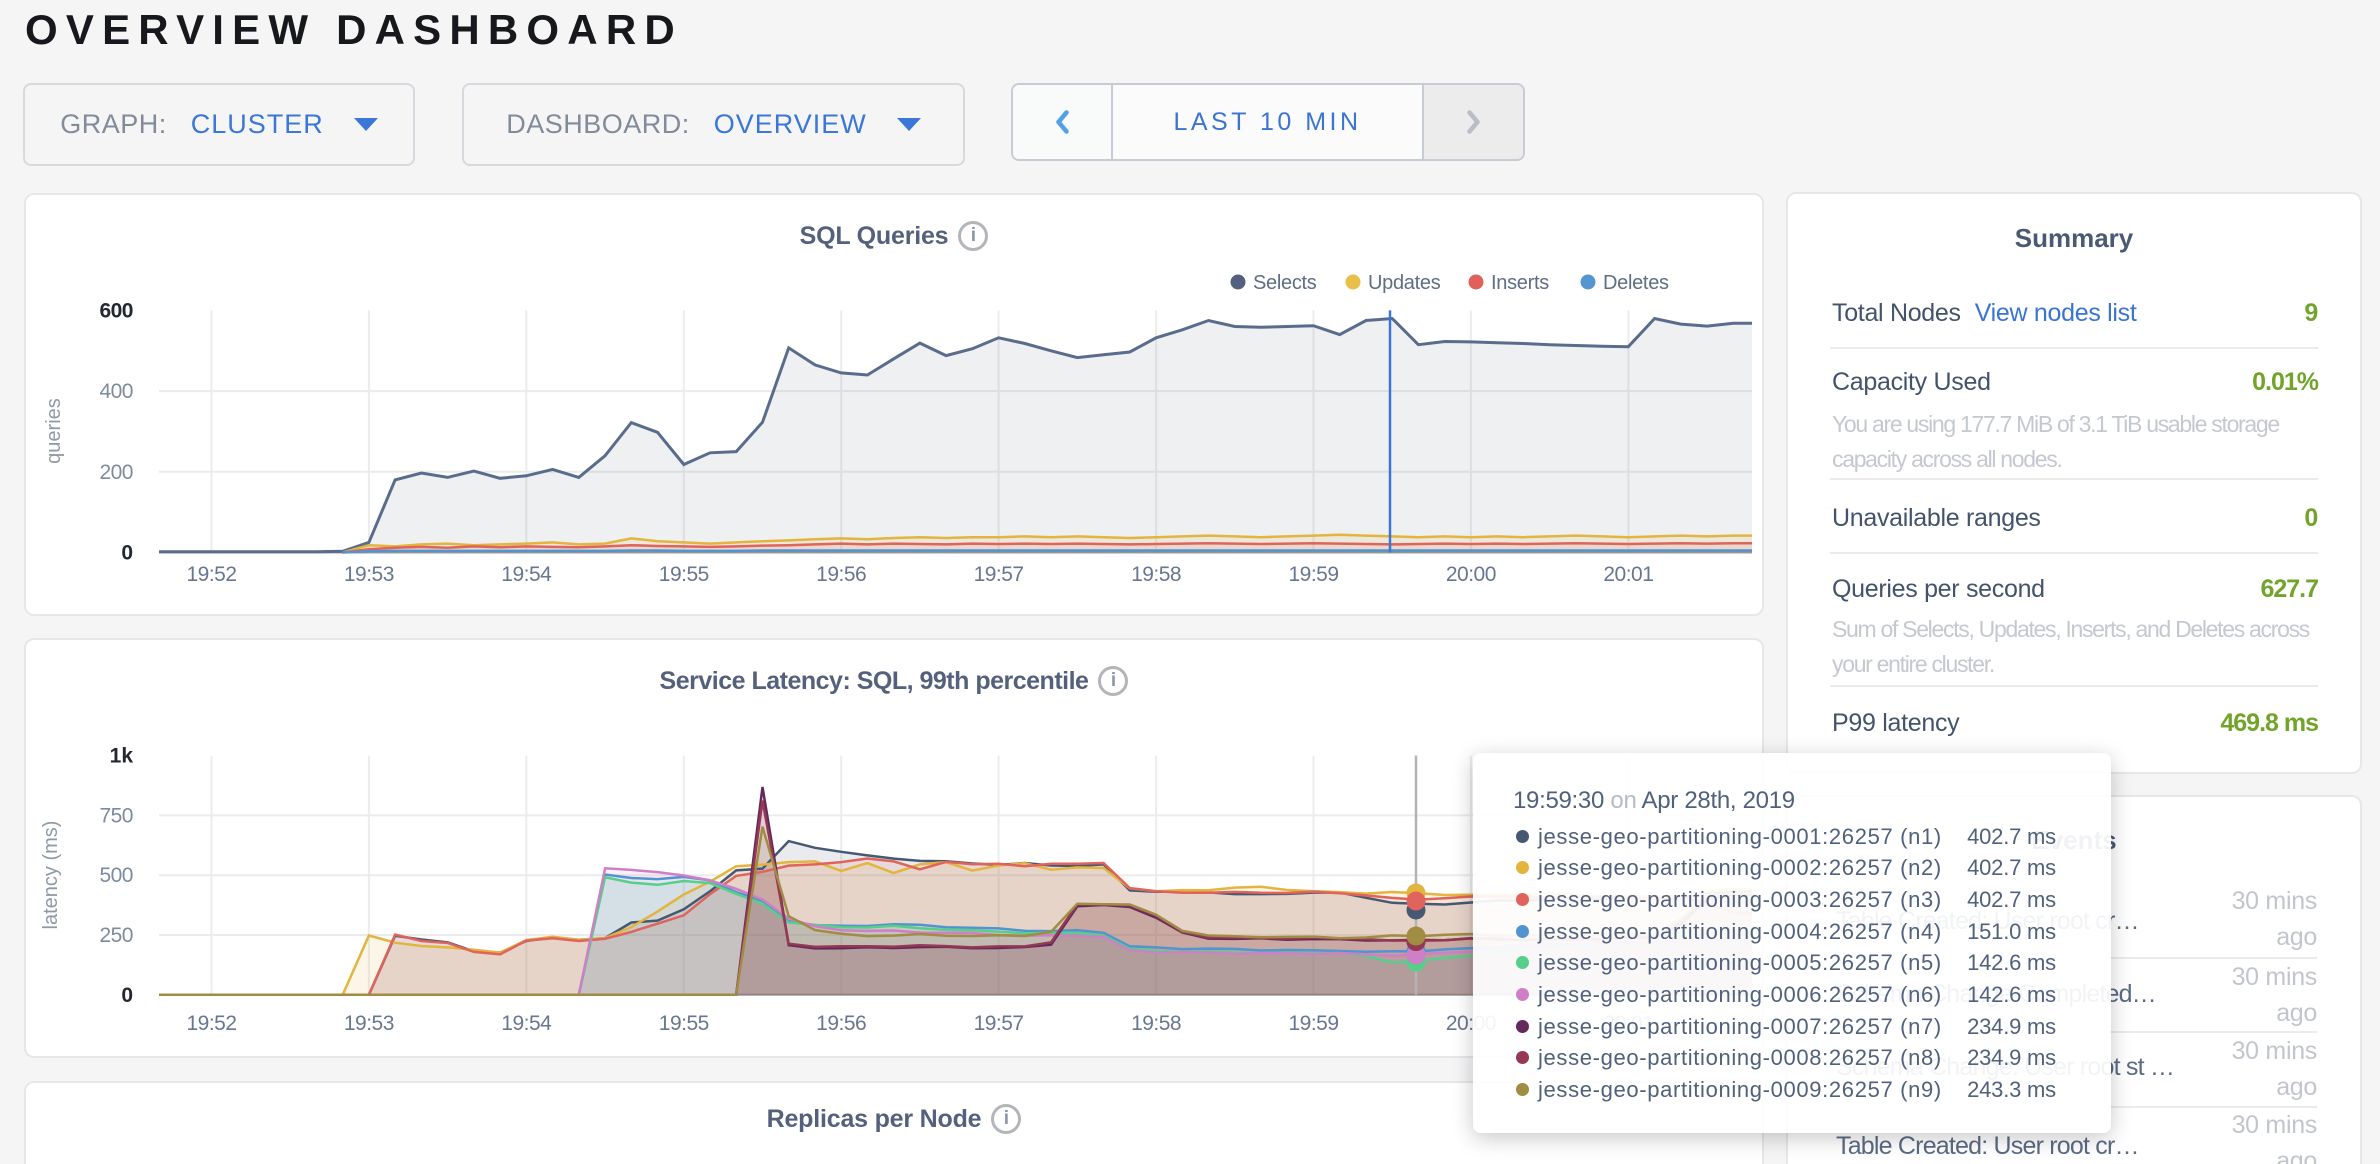  Describe the element at coordinates (54, 431) in the screenshot. I see `svg-text: queries` at that location.